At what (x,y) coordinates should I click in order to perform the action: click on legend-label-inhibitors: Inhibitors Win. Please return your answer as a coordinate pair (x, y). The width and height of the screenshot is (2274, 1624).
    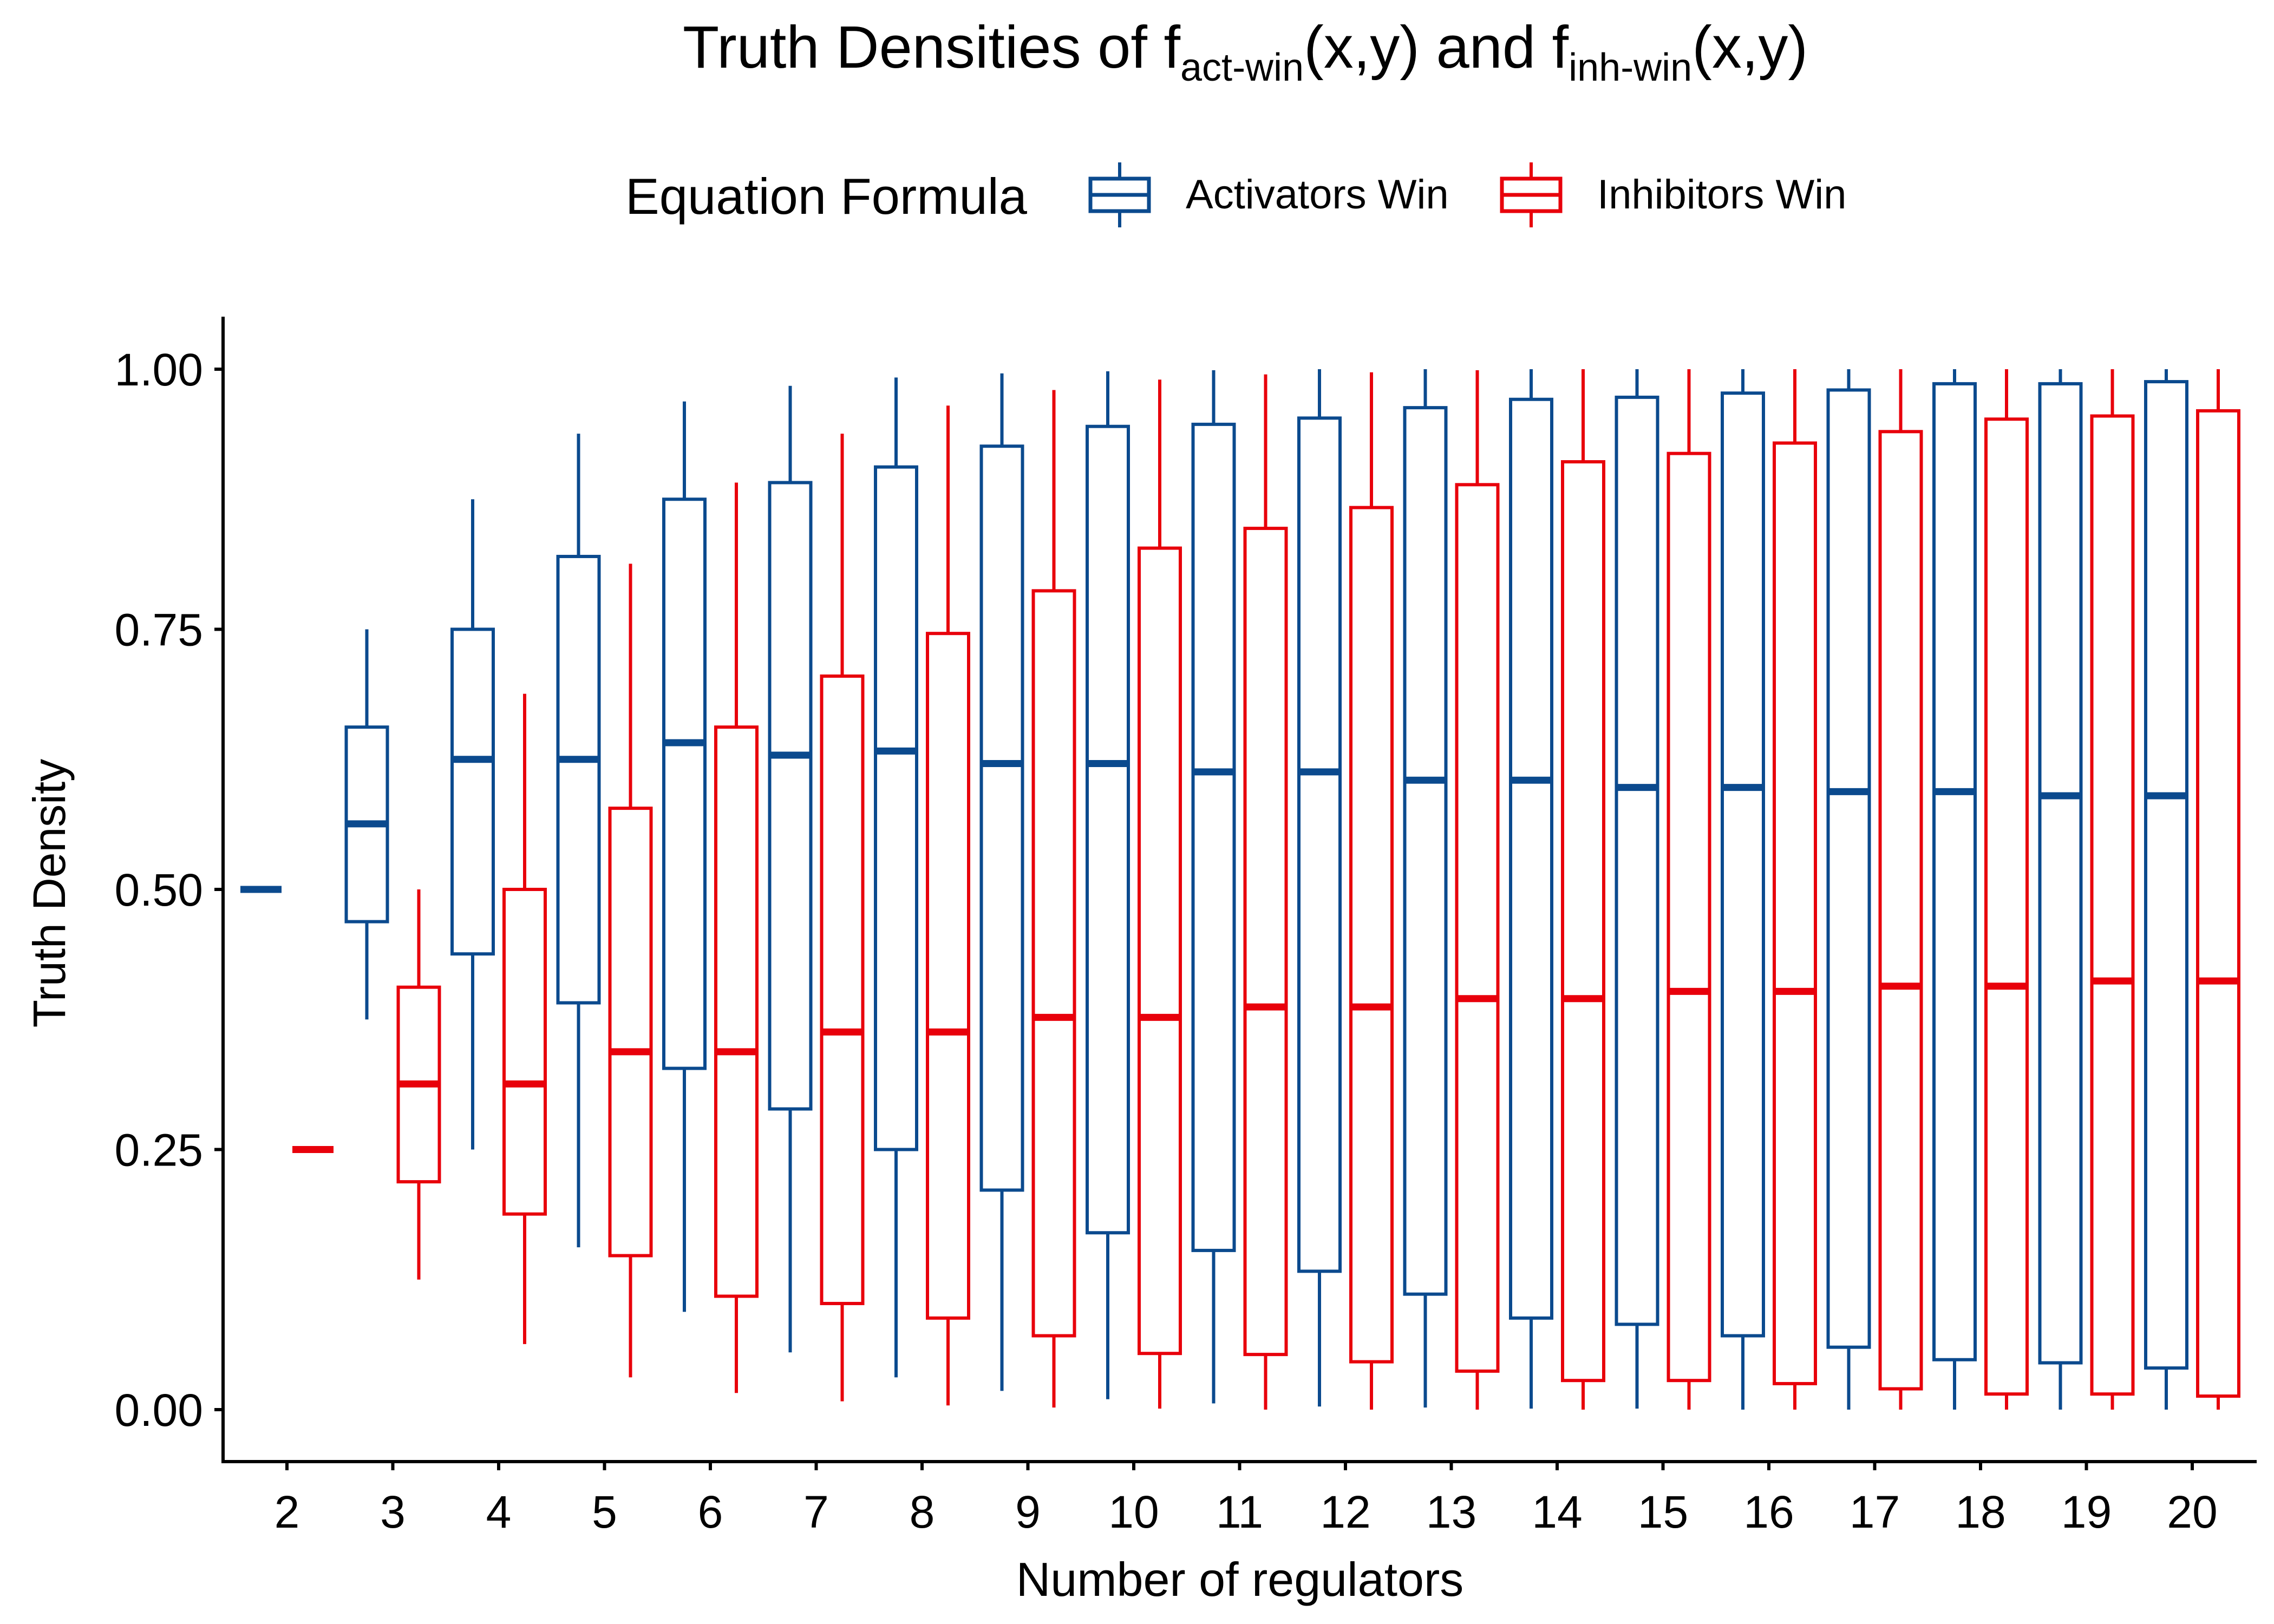
    Looking at the image, I should click on (1722, 195).